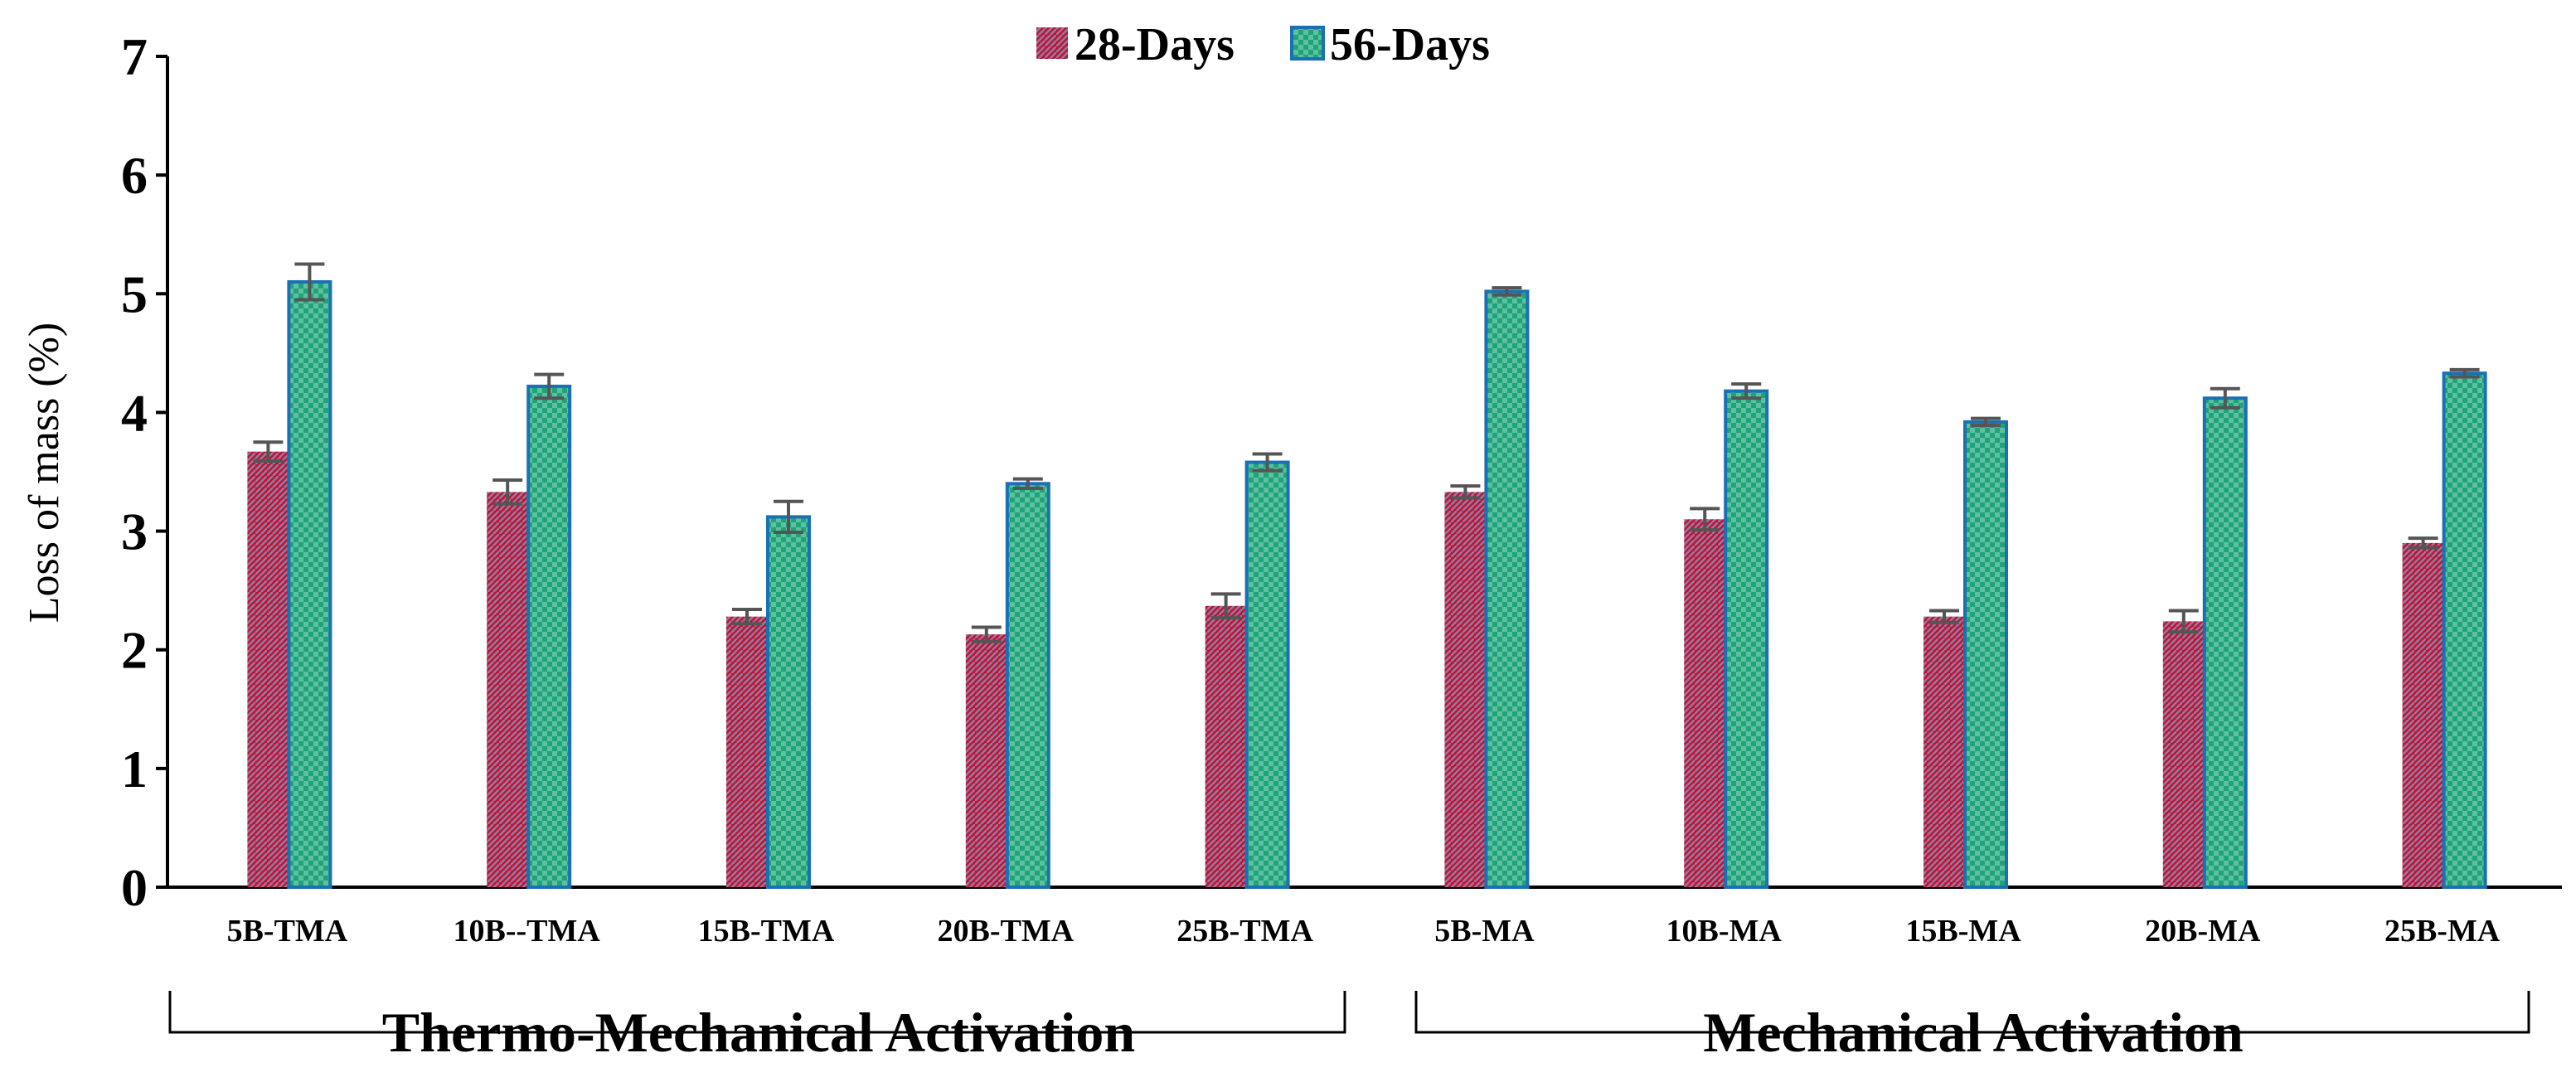 The image size is (2576, 1087). What do you see at coordinates (134, 293) in the screenshot?
I see `y-tick-label: 5` at bounding box center [134, 293].